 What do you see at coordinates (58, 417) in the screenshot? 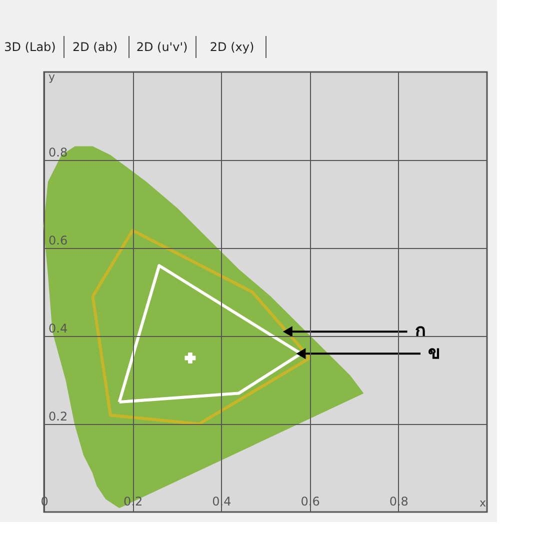
I see `y-tick-label: 0.2` at bounding box center [58, 417].